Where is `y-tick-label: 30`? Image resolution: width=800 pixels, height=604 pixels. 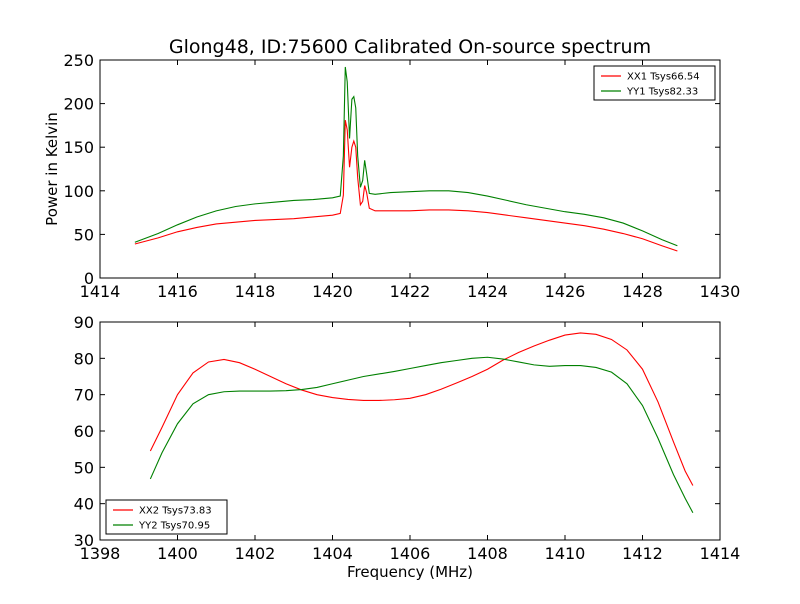
y-tick-label: 30 is located at coordinates (84, 540).